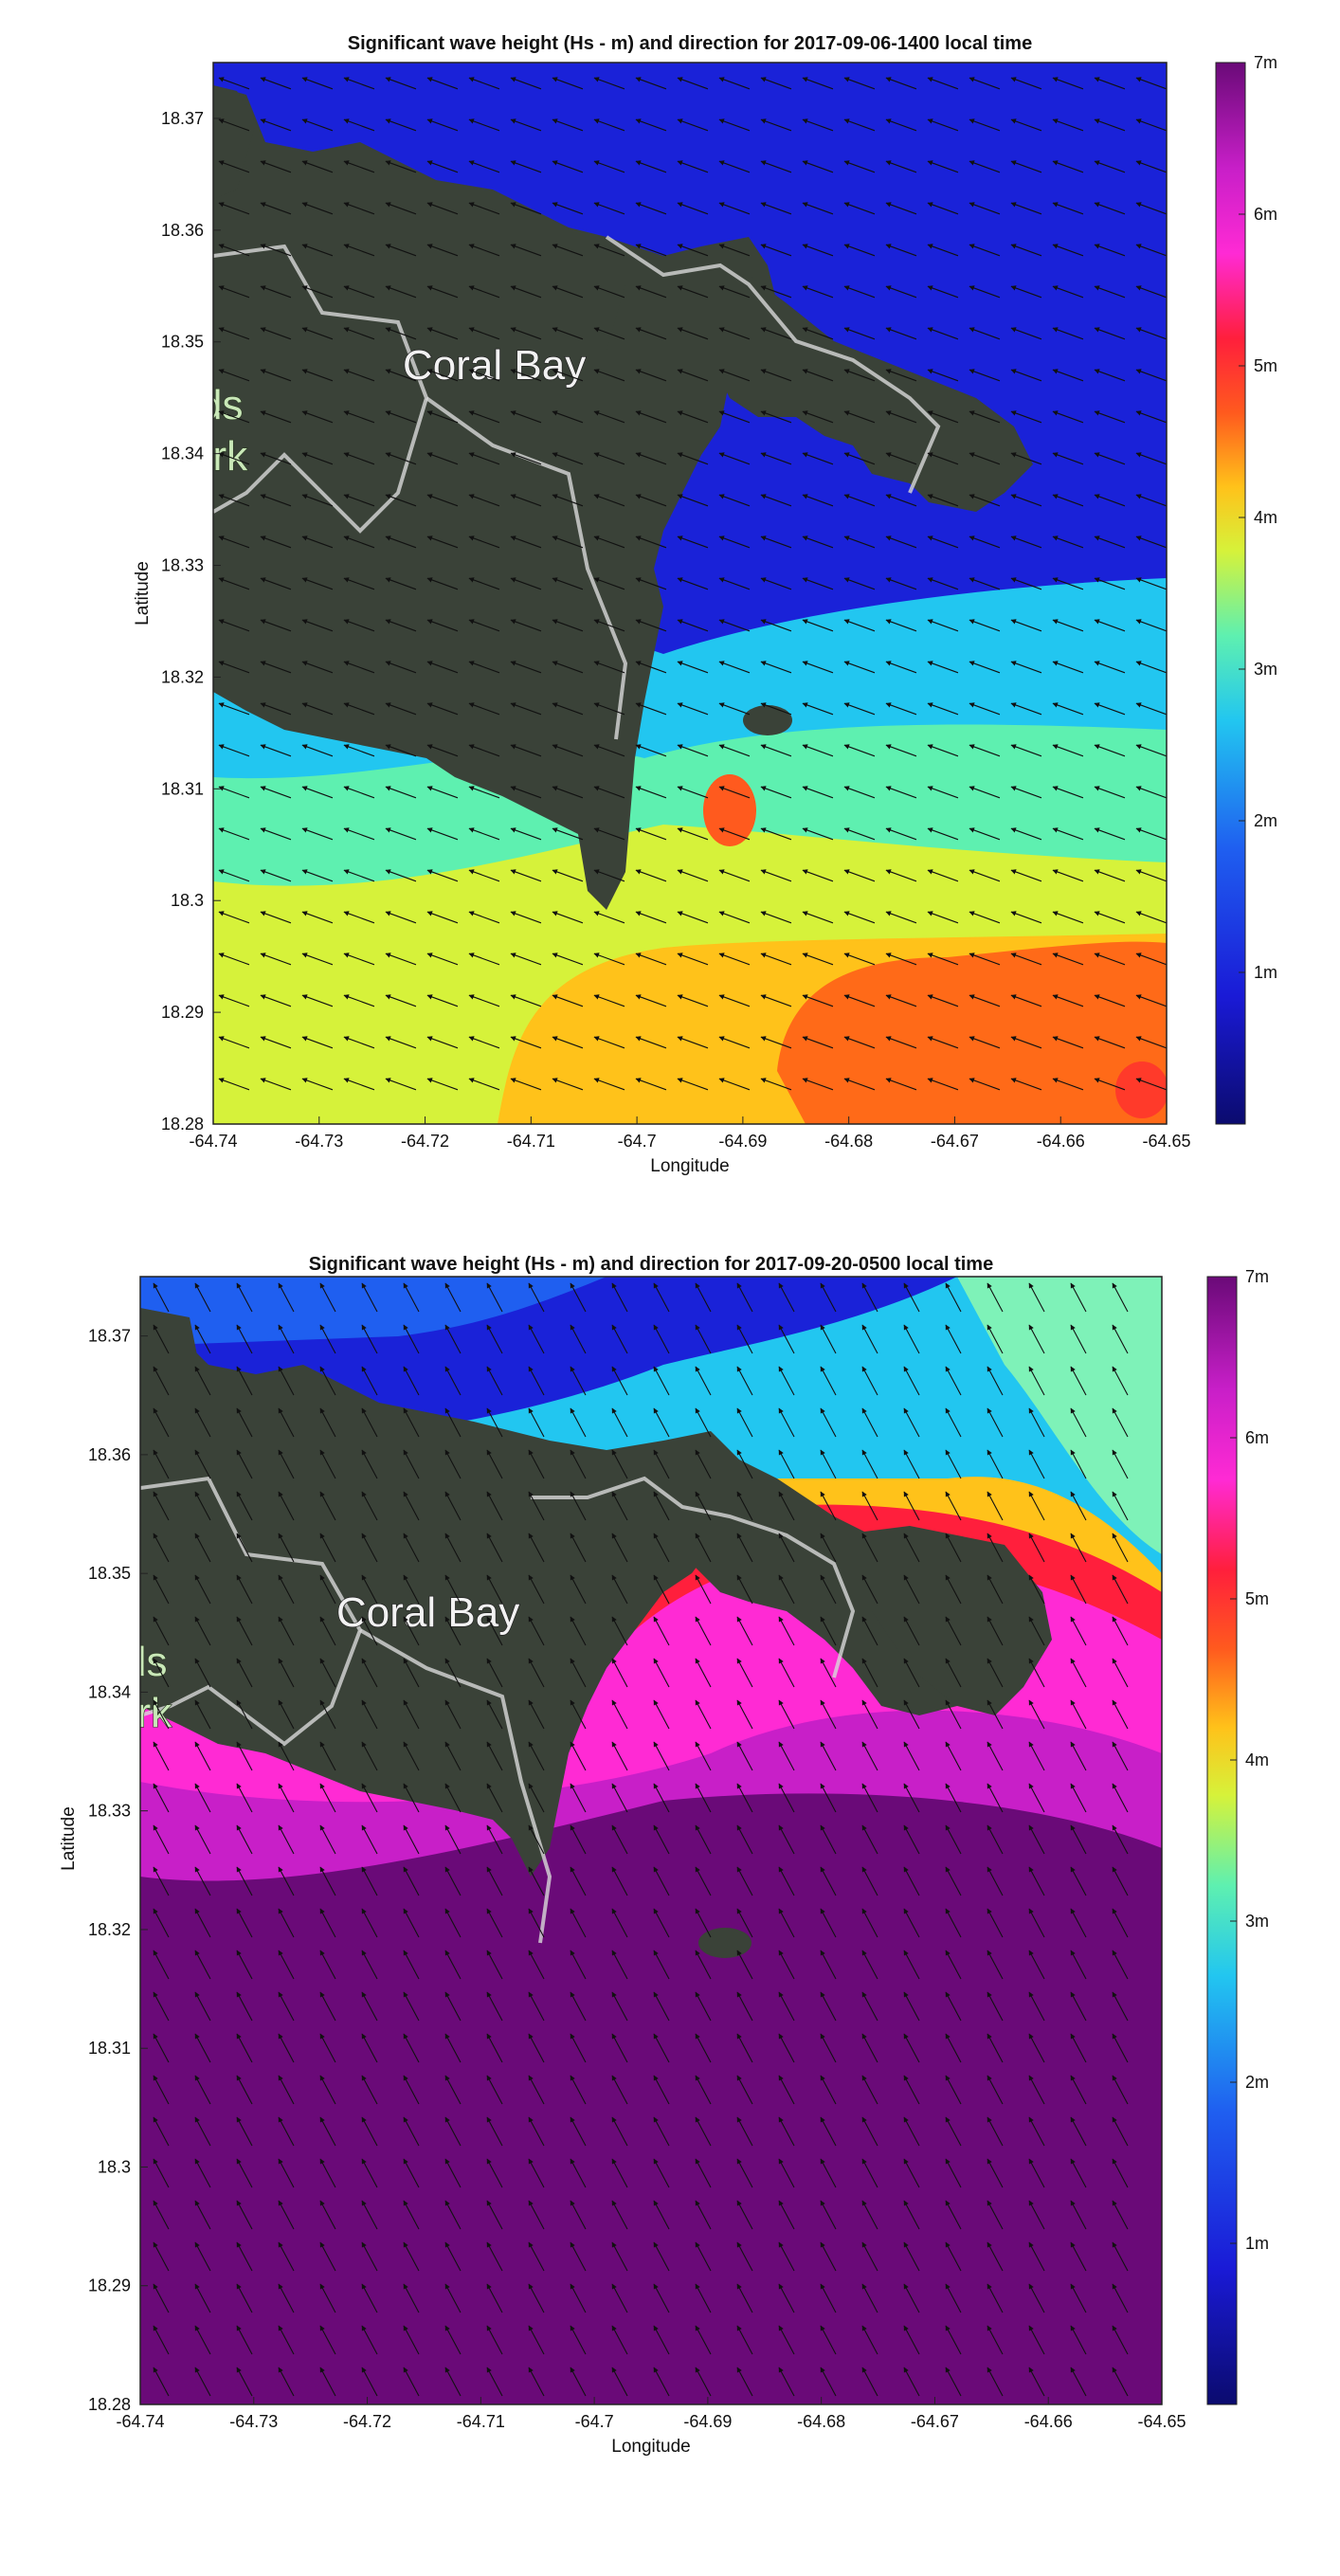 The height and width of the screenshot is (2576, 1340). What do you see at coordinates (143, 593) in the screenshot?
I see `panel-1-y-axis-label: Latitude` at bounding box center [143, 593].